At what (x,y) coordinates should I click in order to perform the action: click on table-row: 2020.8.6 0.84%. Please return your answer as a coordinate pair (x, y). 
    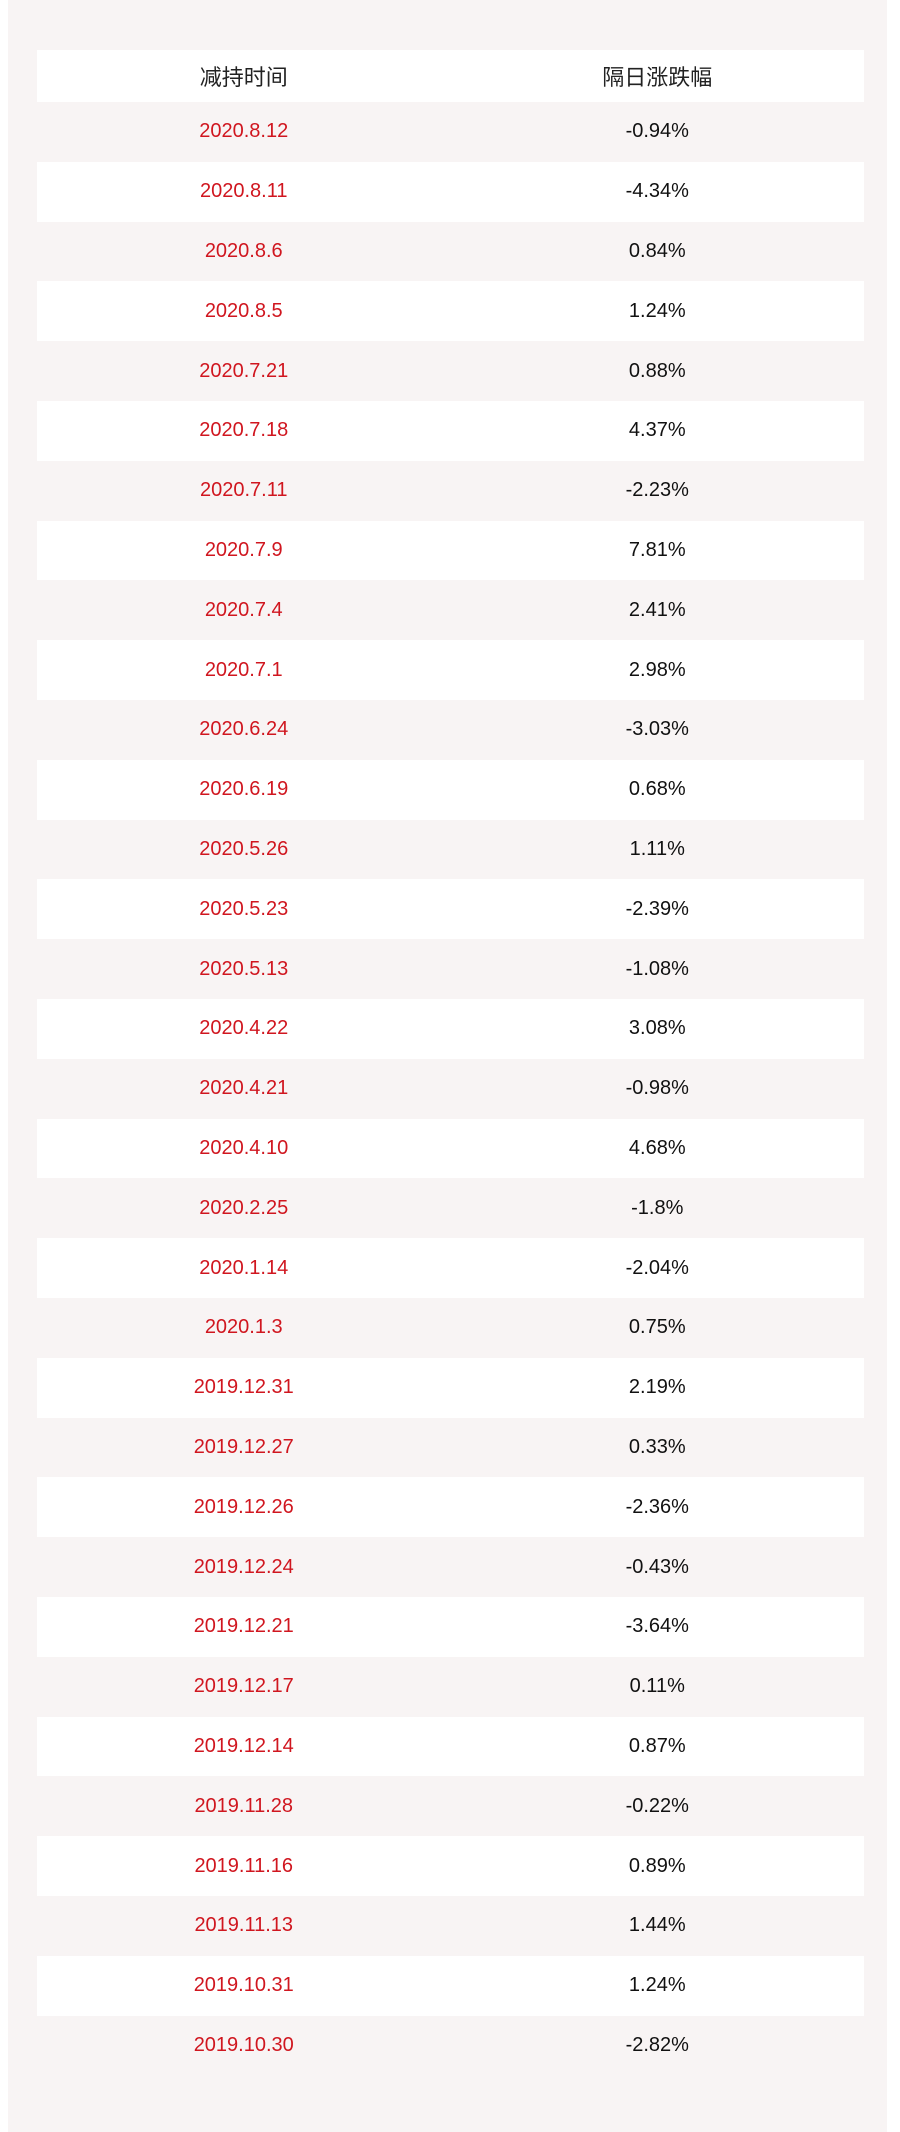
    Looking at the image, I should click on (450, 252).